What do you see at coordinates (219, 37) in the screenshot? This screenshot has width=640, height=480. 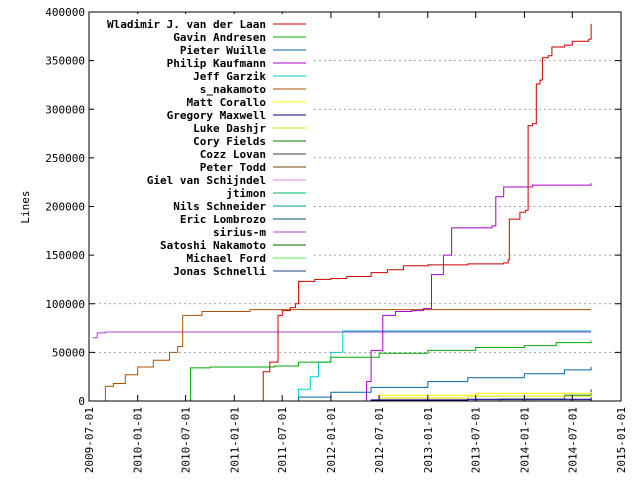 I see `legend-entry-label: Gavin Andresen` at bounding box center [219, 37].